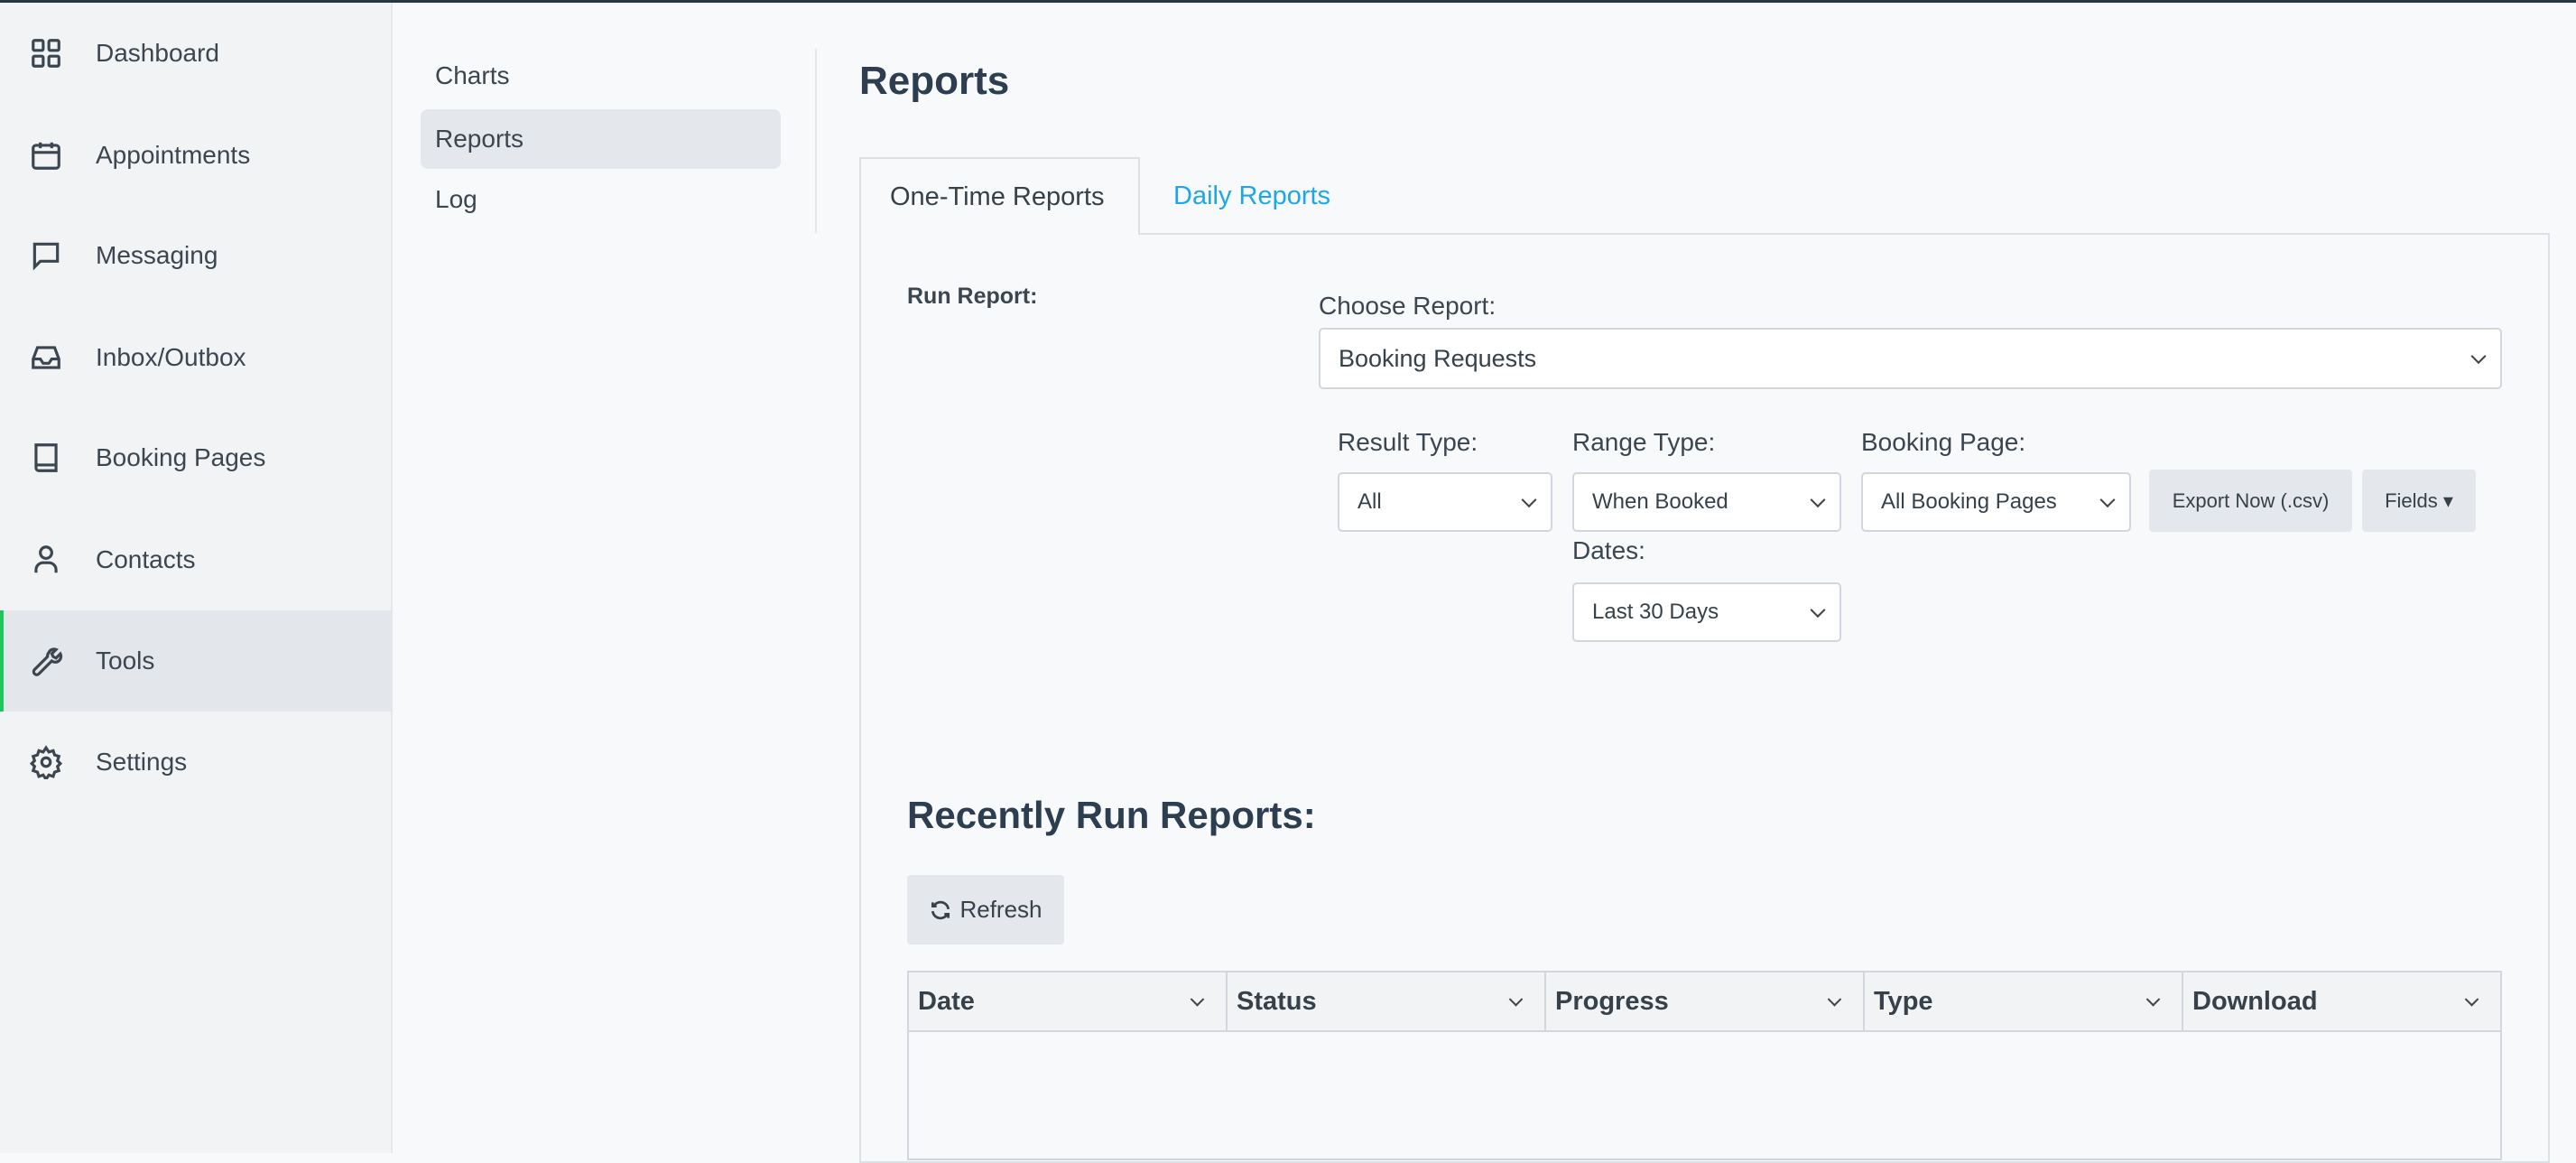 Image resolution: width=2576 pixels, height=1163 pixels. I want to click on column-header-download: Download, so click(2341, 1001).